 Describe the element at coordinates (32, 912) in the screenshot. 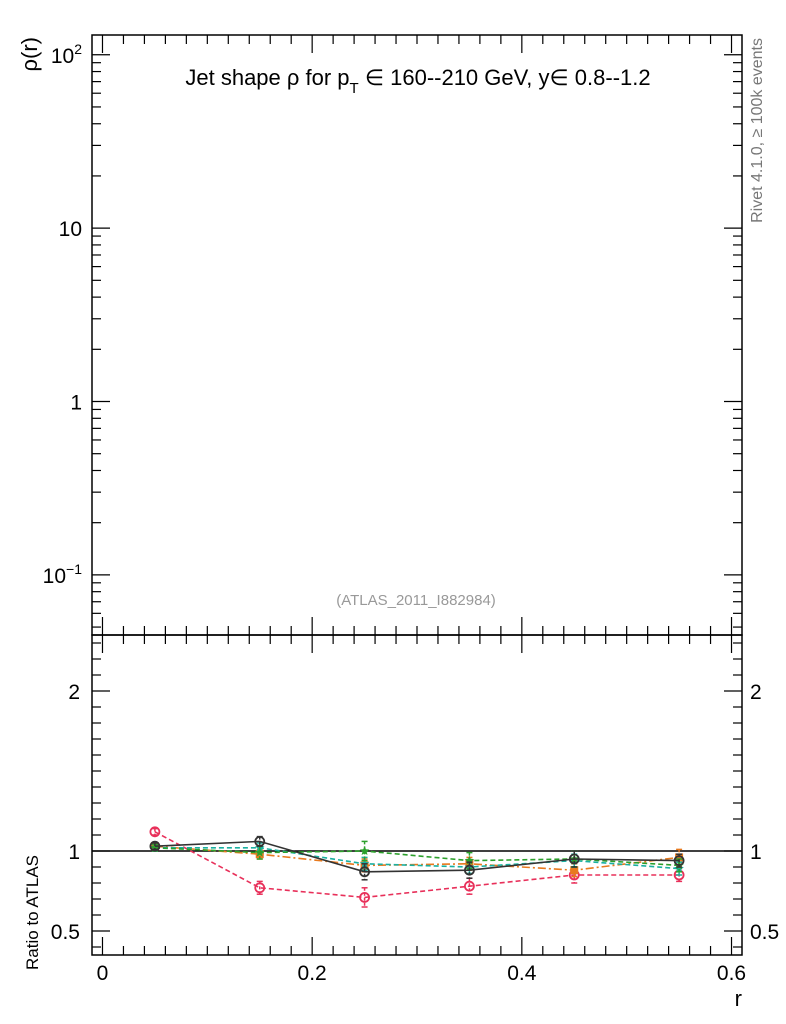

I see `ratio-y-axis-label: Ratio to ATLAS` at that location.